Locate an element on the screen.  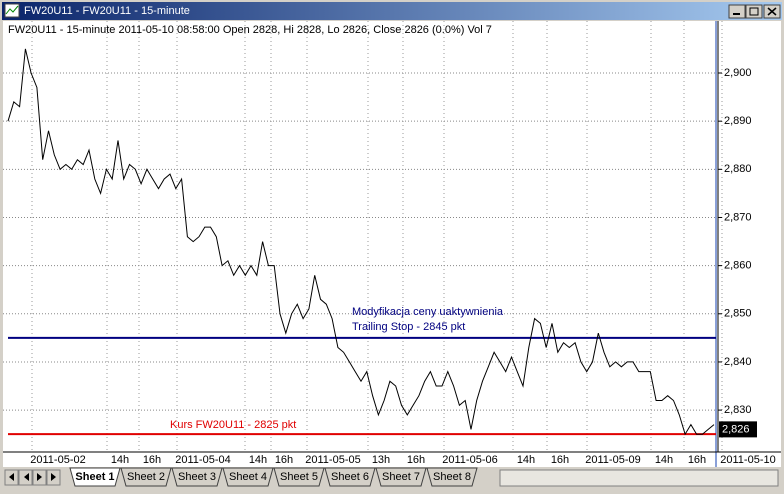
x-tick-label: 2011-05-09 is located at coordinates (612, 460).